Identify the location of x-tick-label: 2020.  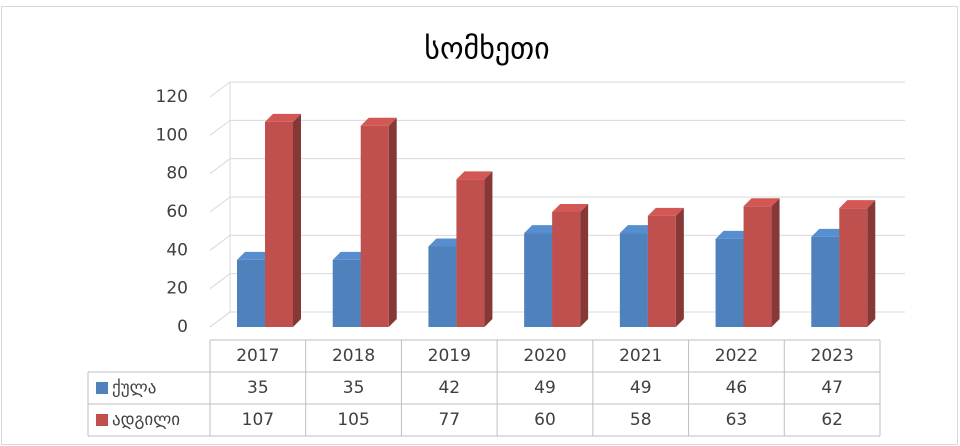
(544, 356).